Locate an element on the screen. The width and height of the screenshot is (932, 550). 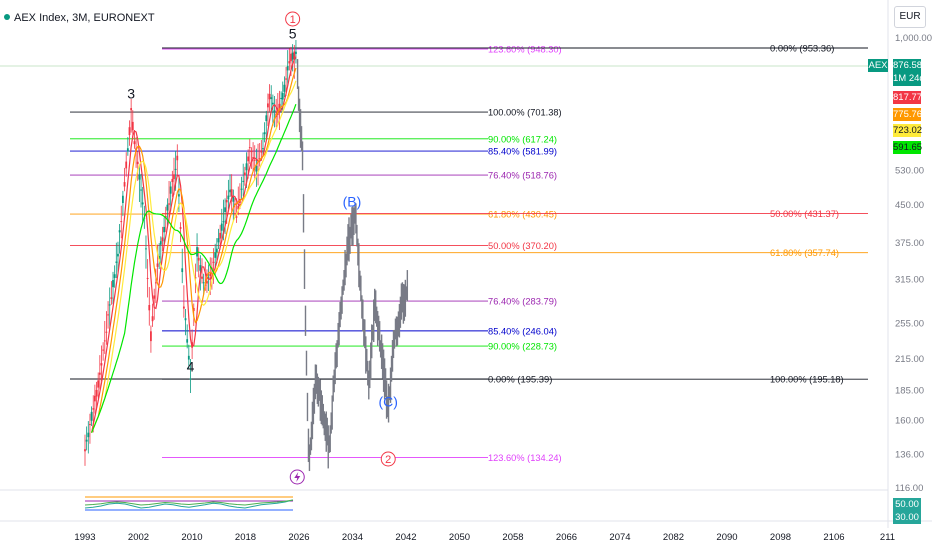
y-tick-label: 315.00 is located at coordinates (909, 279).